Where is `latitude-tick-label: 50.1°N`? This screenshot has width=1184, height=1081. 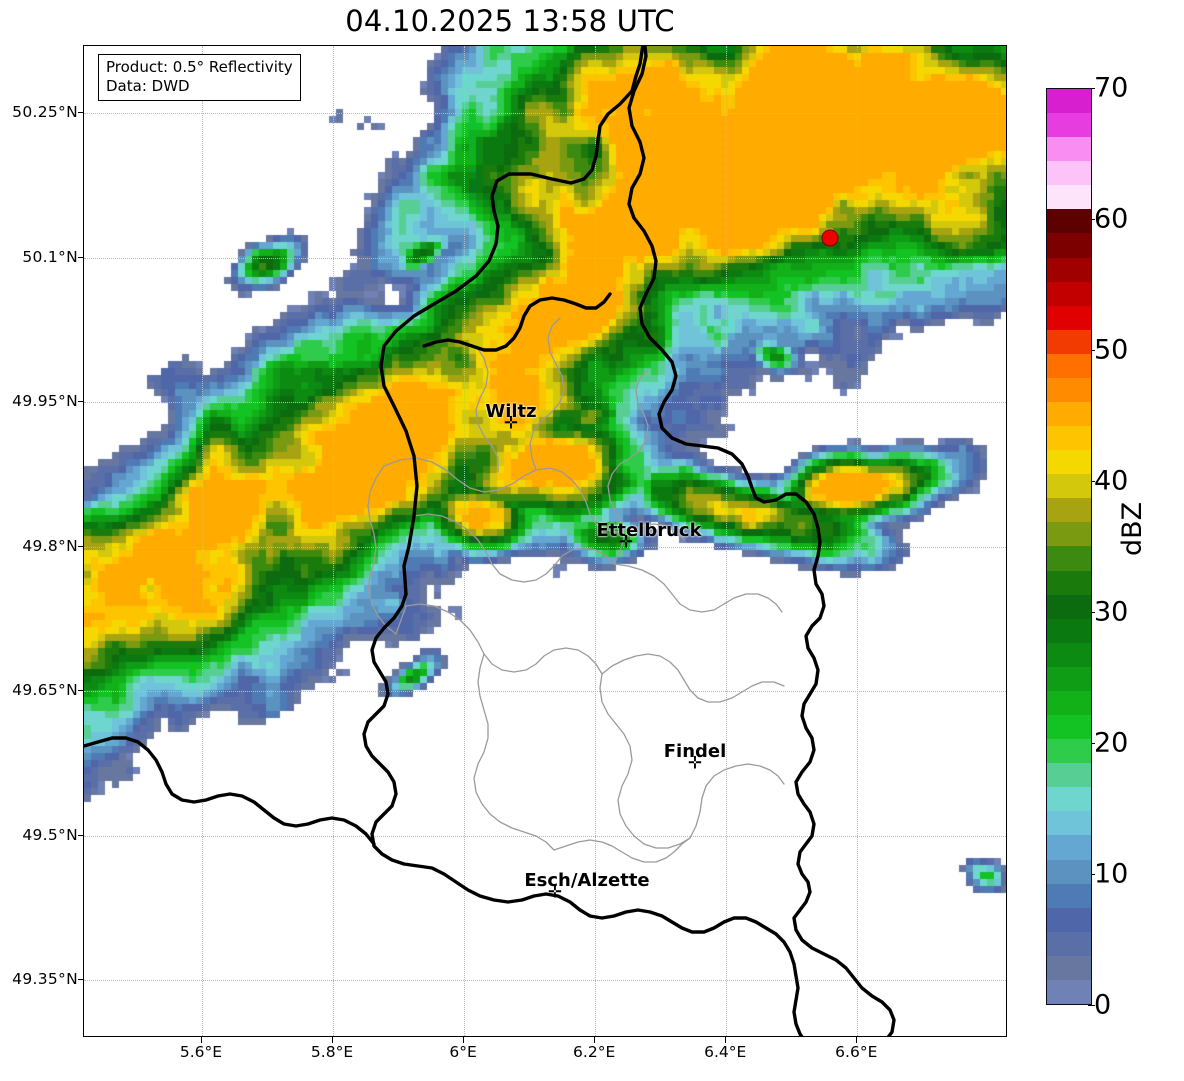 latitude-tick-label: 50.1°N is located at coordinates (50, 256).